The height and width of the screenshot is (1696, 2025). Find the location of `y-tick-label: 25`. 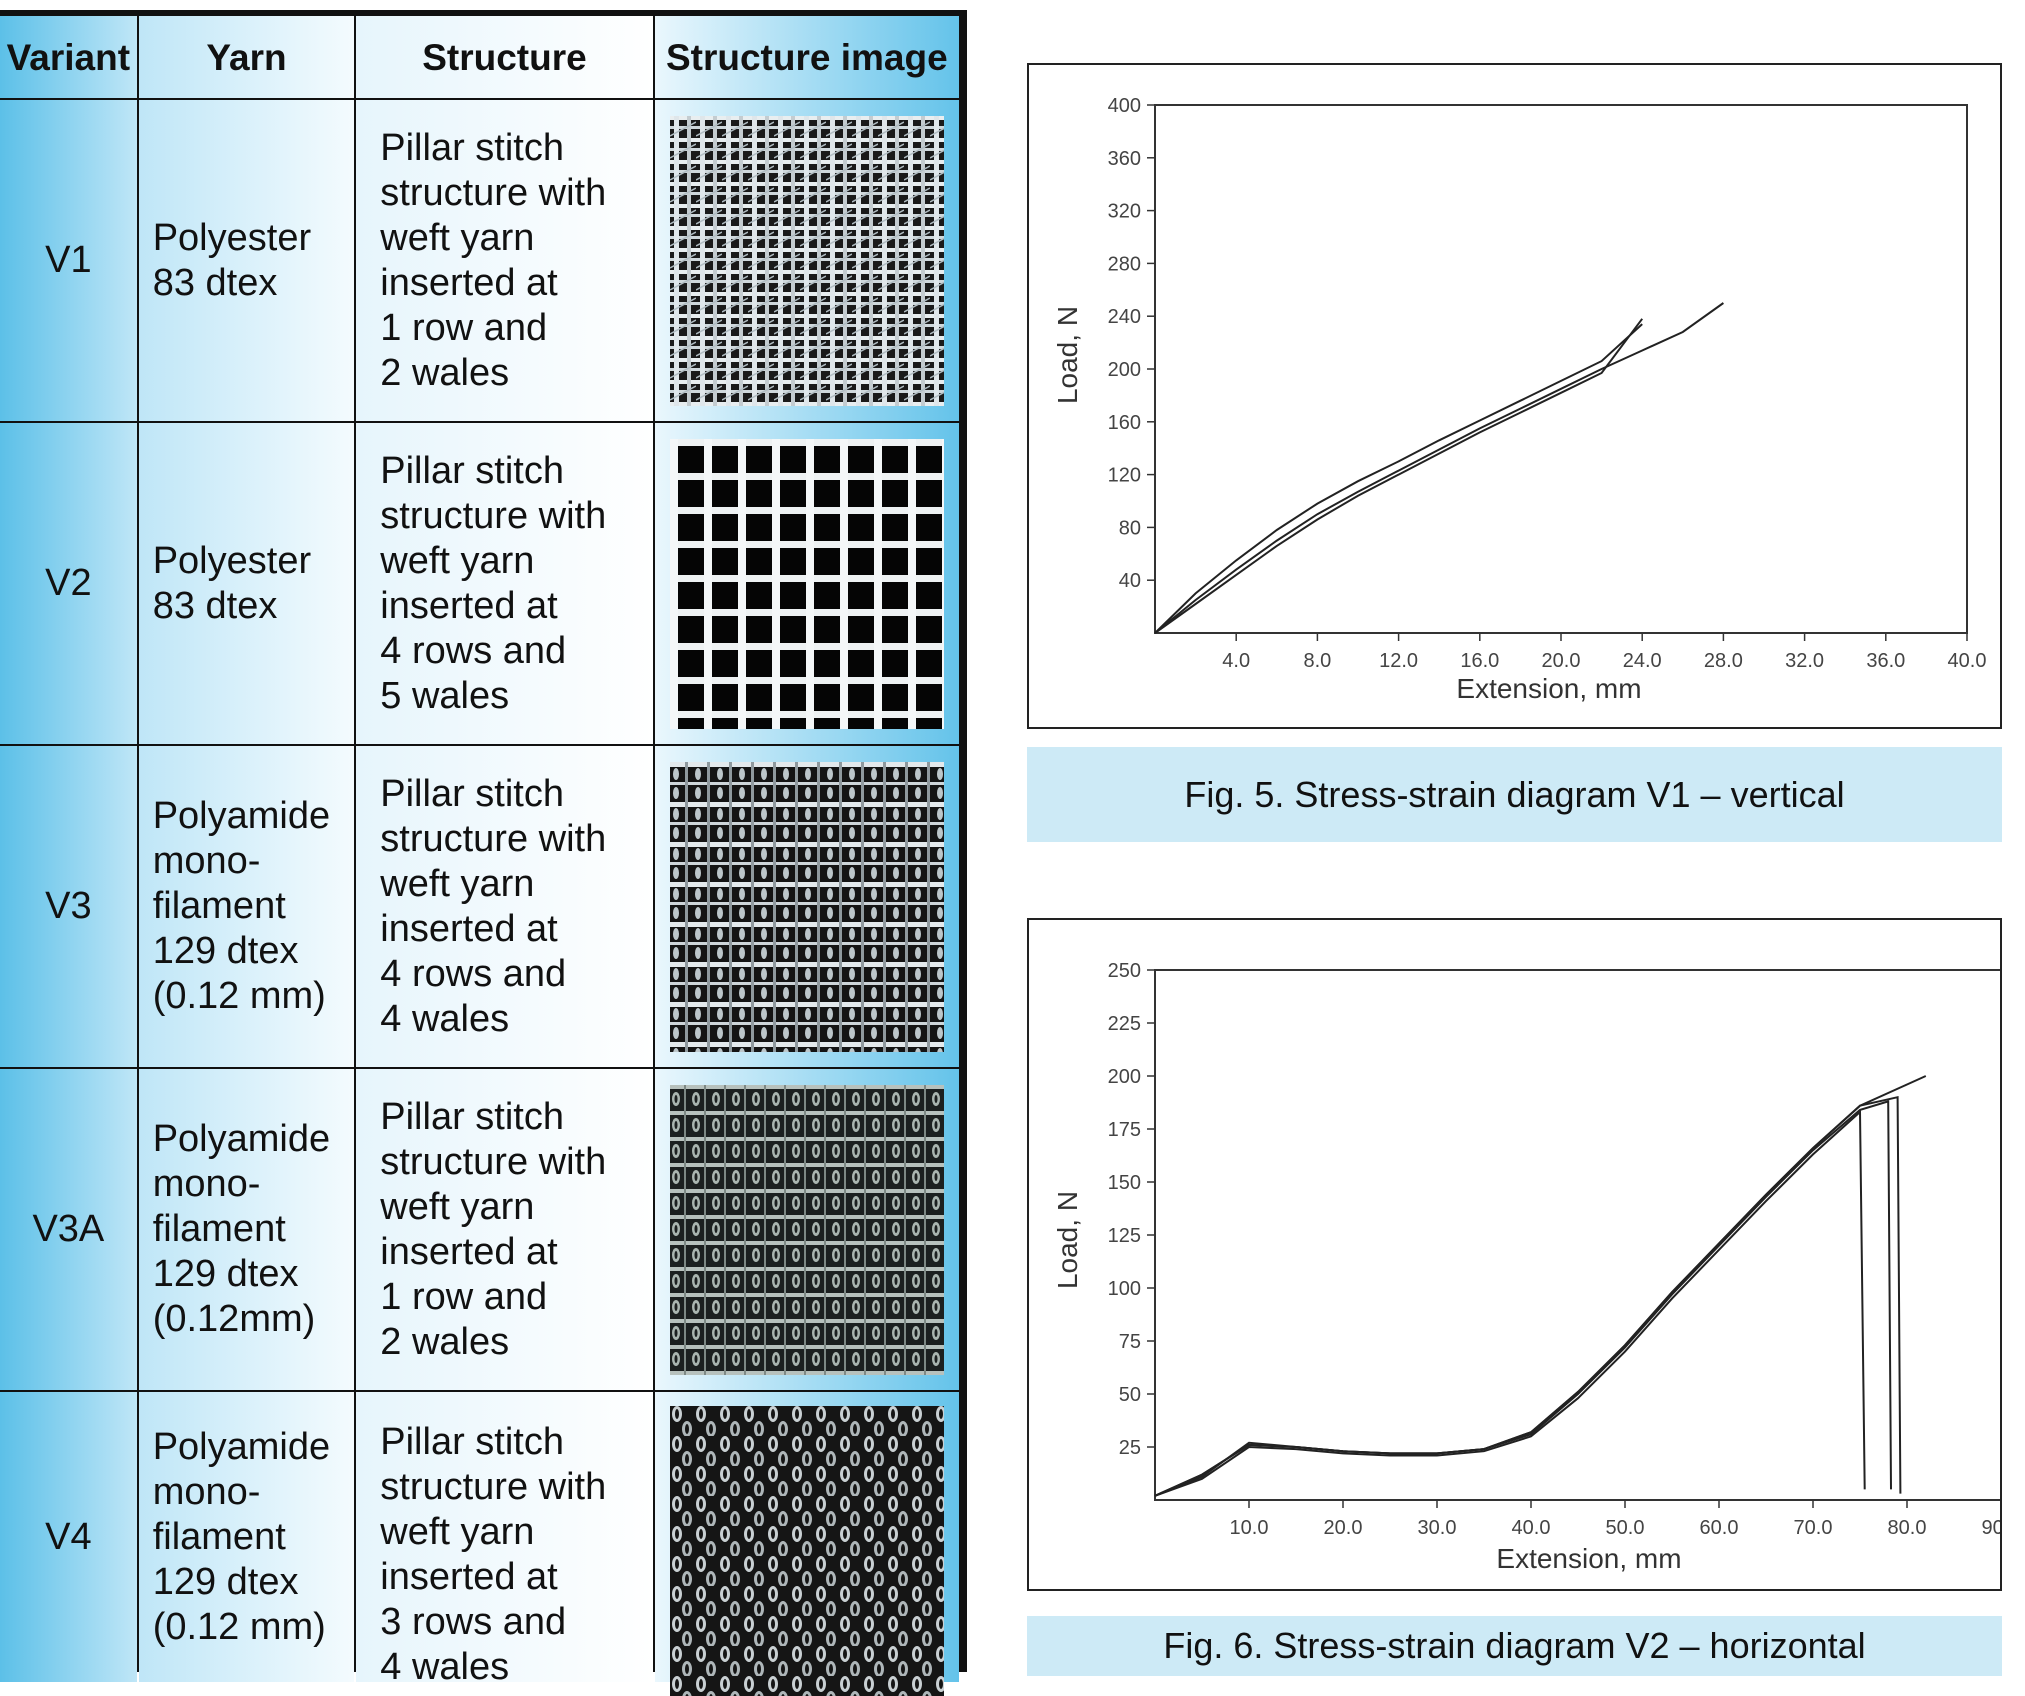

y-tick-label: 25 is located at coordinates (1130, 1448).